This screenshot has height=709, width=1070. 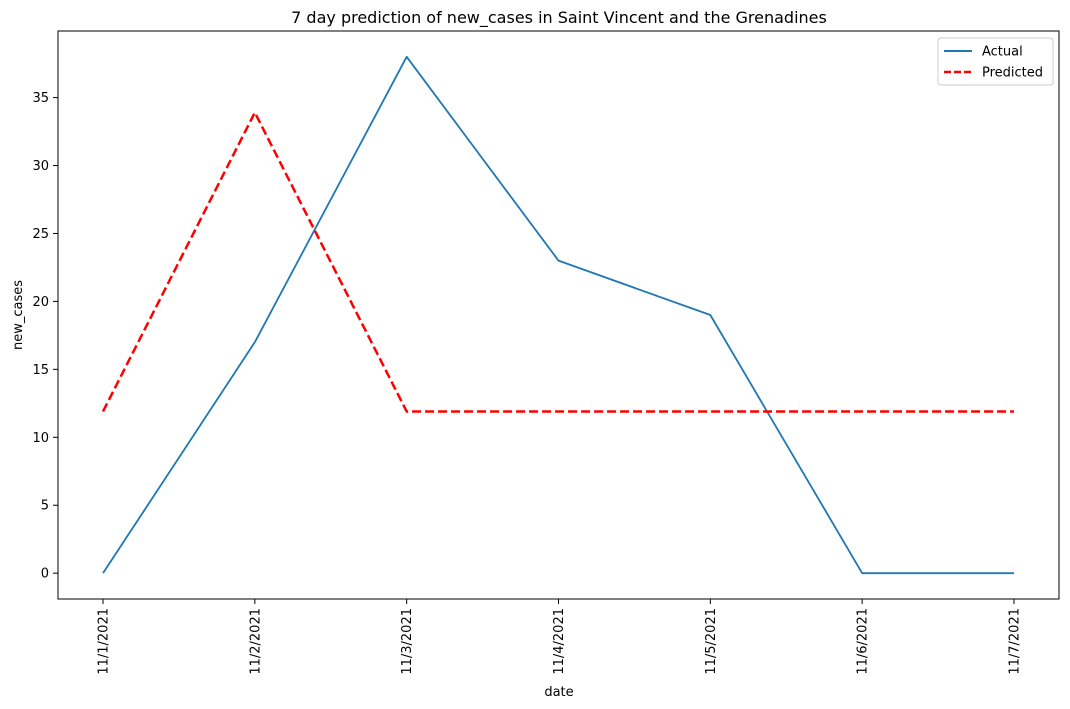 I want to click on x-tick-label: 11/1/2021, so click(x=104, y=641).